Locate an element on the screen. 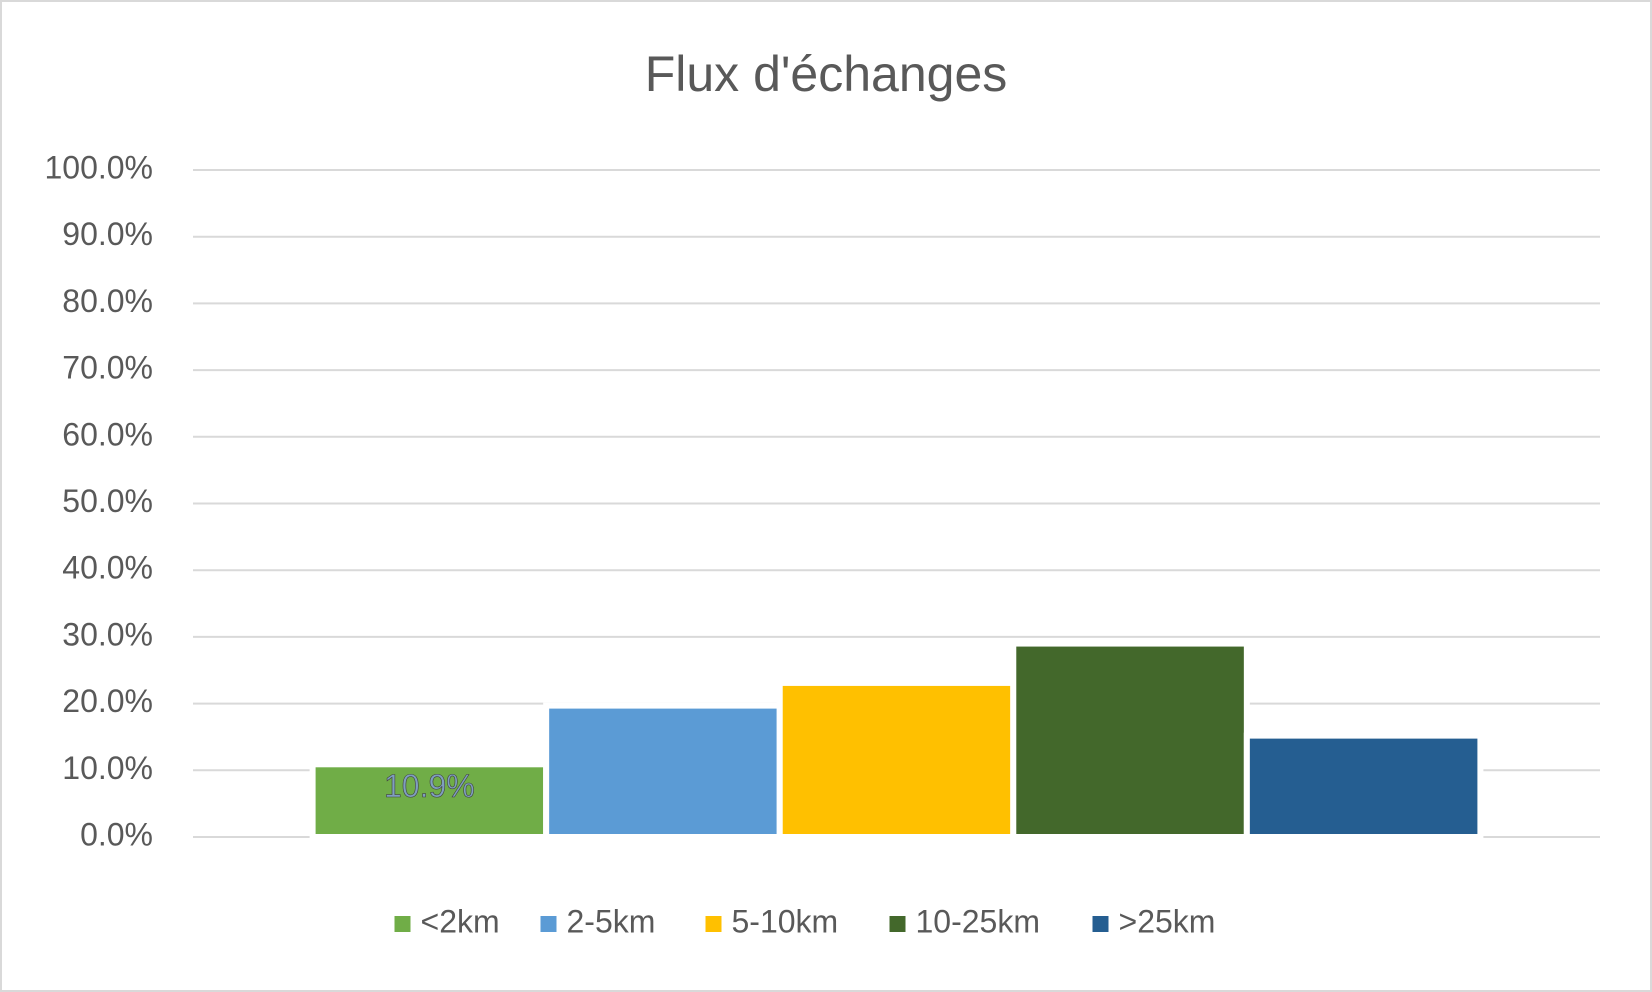 The height and width of the screenshot is (992, 1652). y-tick-label: 70.0% is located at coordinates (107, 368).